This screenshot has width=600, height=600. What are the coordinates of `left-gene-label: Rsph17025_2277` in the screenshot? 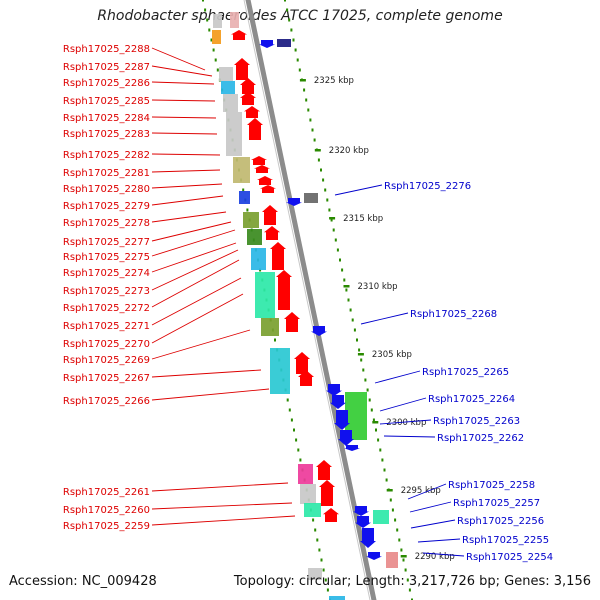 It's located at (106, 242).